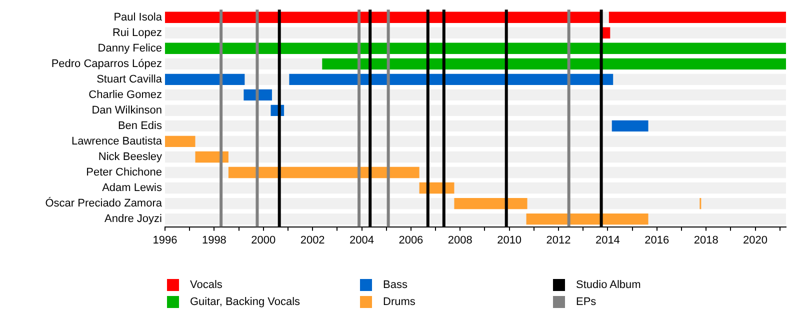 The width and height of the screenshot is (800, 314). I want to click on legend-label: EPs, so click(586, 302).